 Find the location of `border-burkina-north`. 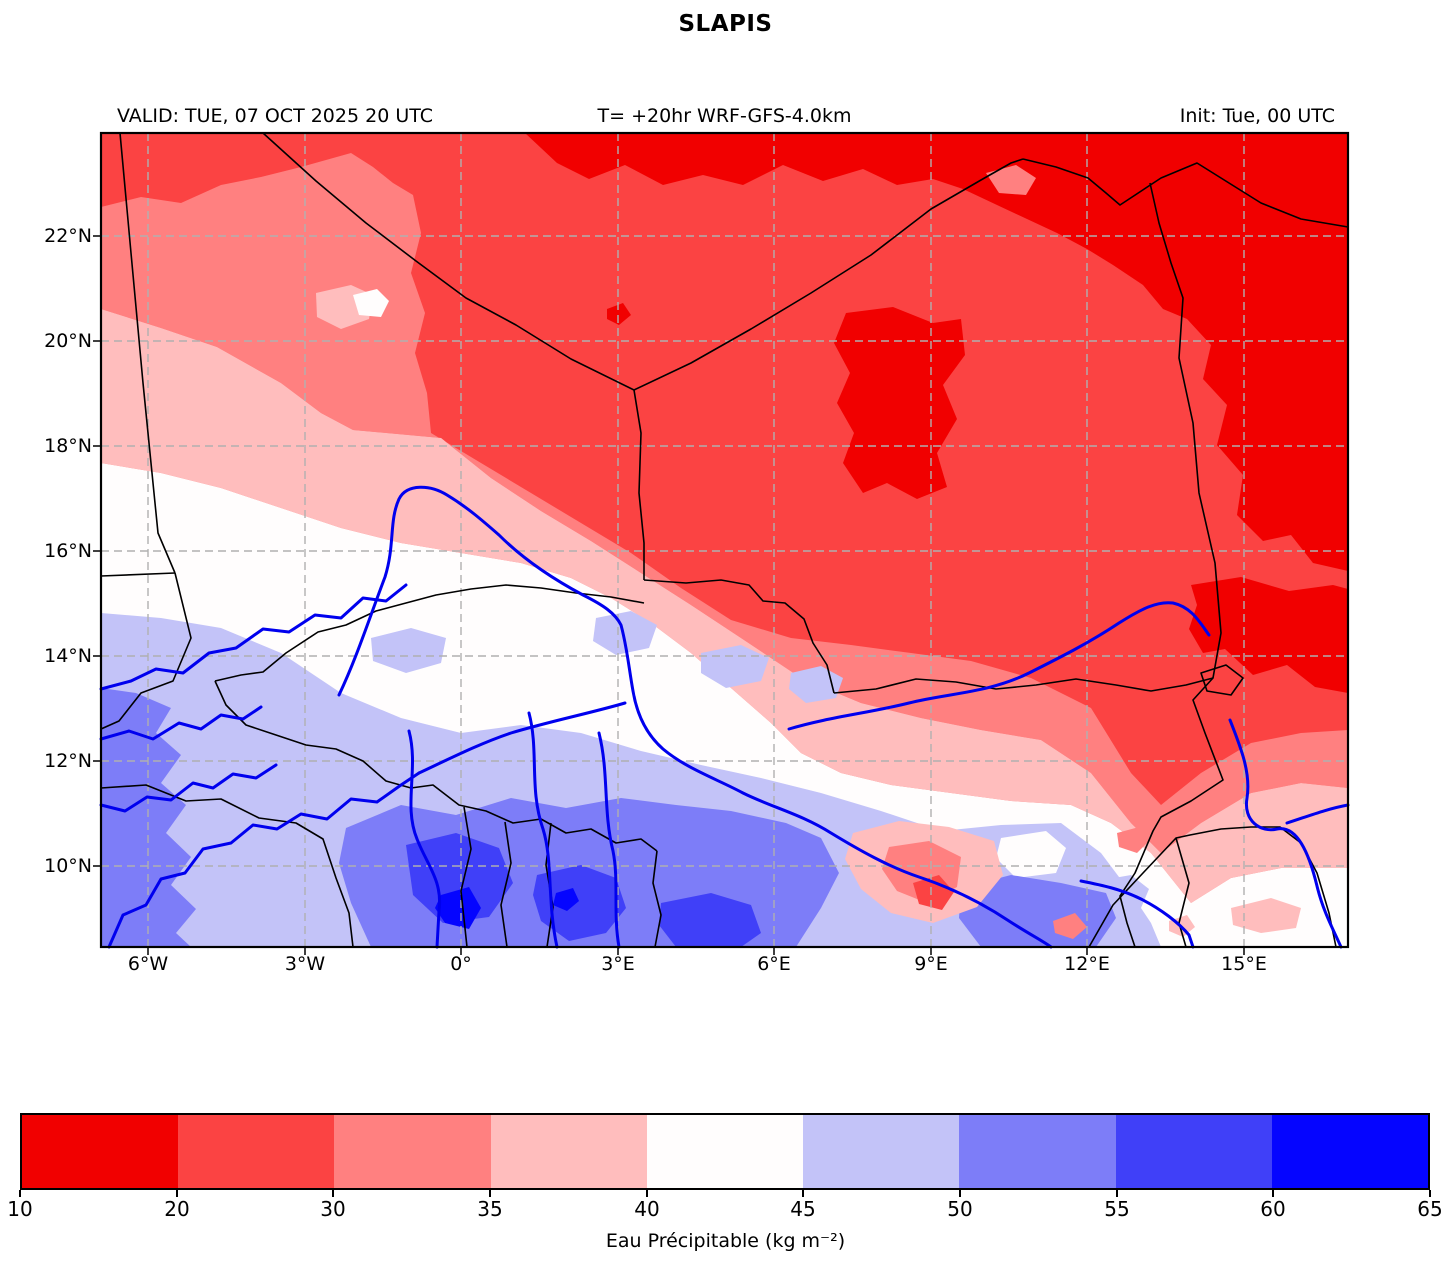

border-burkina-north is located at coordinates (429, 633).